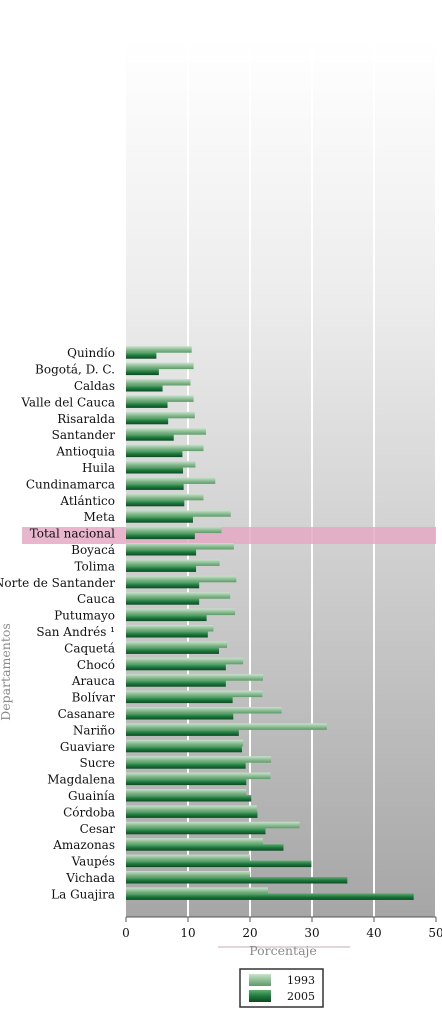 This screenshot has width=442, height=1033. What do you see at coordinates (91, 796) in the screenshot?
I see `category-label: Guainía` at bounding box center [91, 796].